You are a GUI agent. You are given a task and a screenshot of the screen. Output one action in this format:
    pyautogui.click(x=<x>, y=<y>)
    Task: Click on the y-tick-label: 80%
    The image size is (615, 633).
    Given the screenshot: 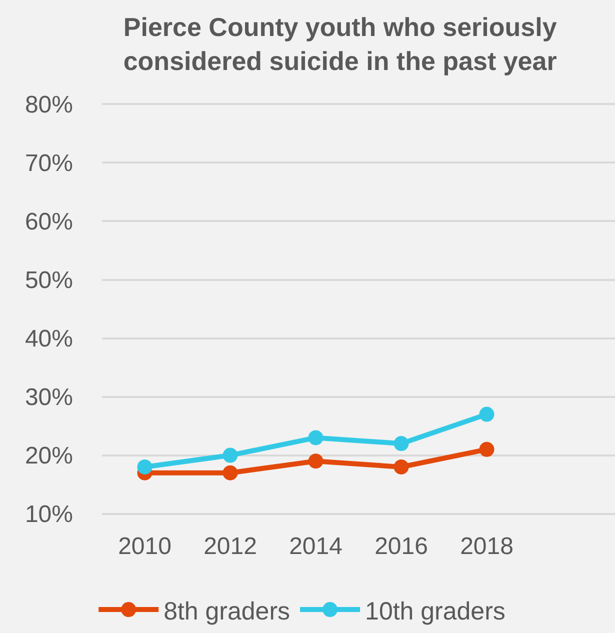 What is the action you would take?
    pyautogui.click(x=48, y=105)
    